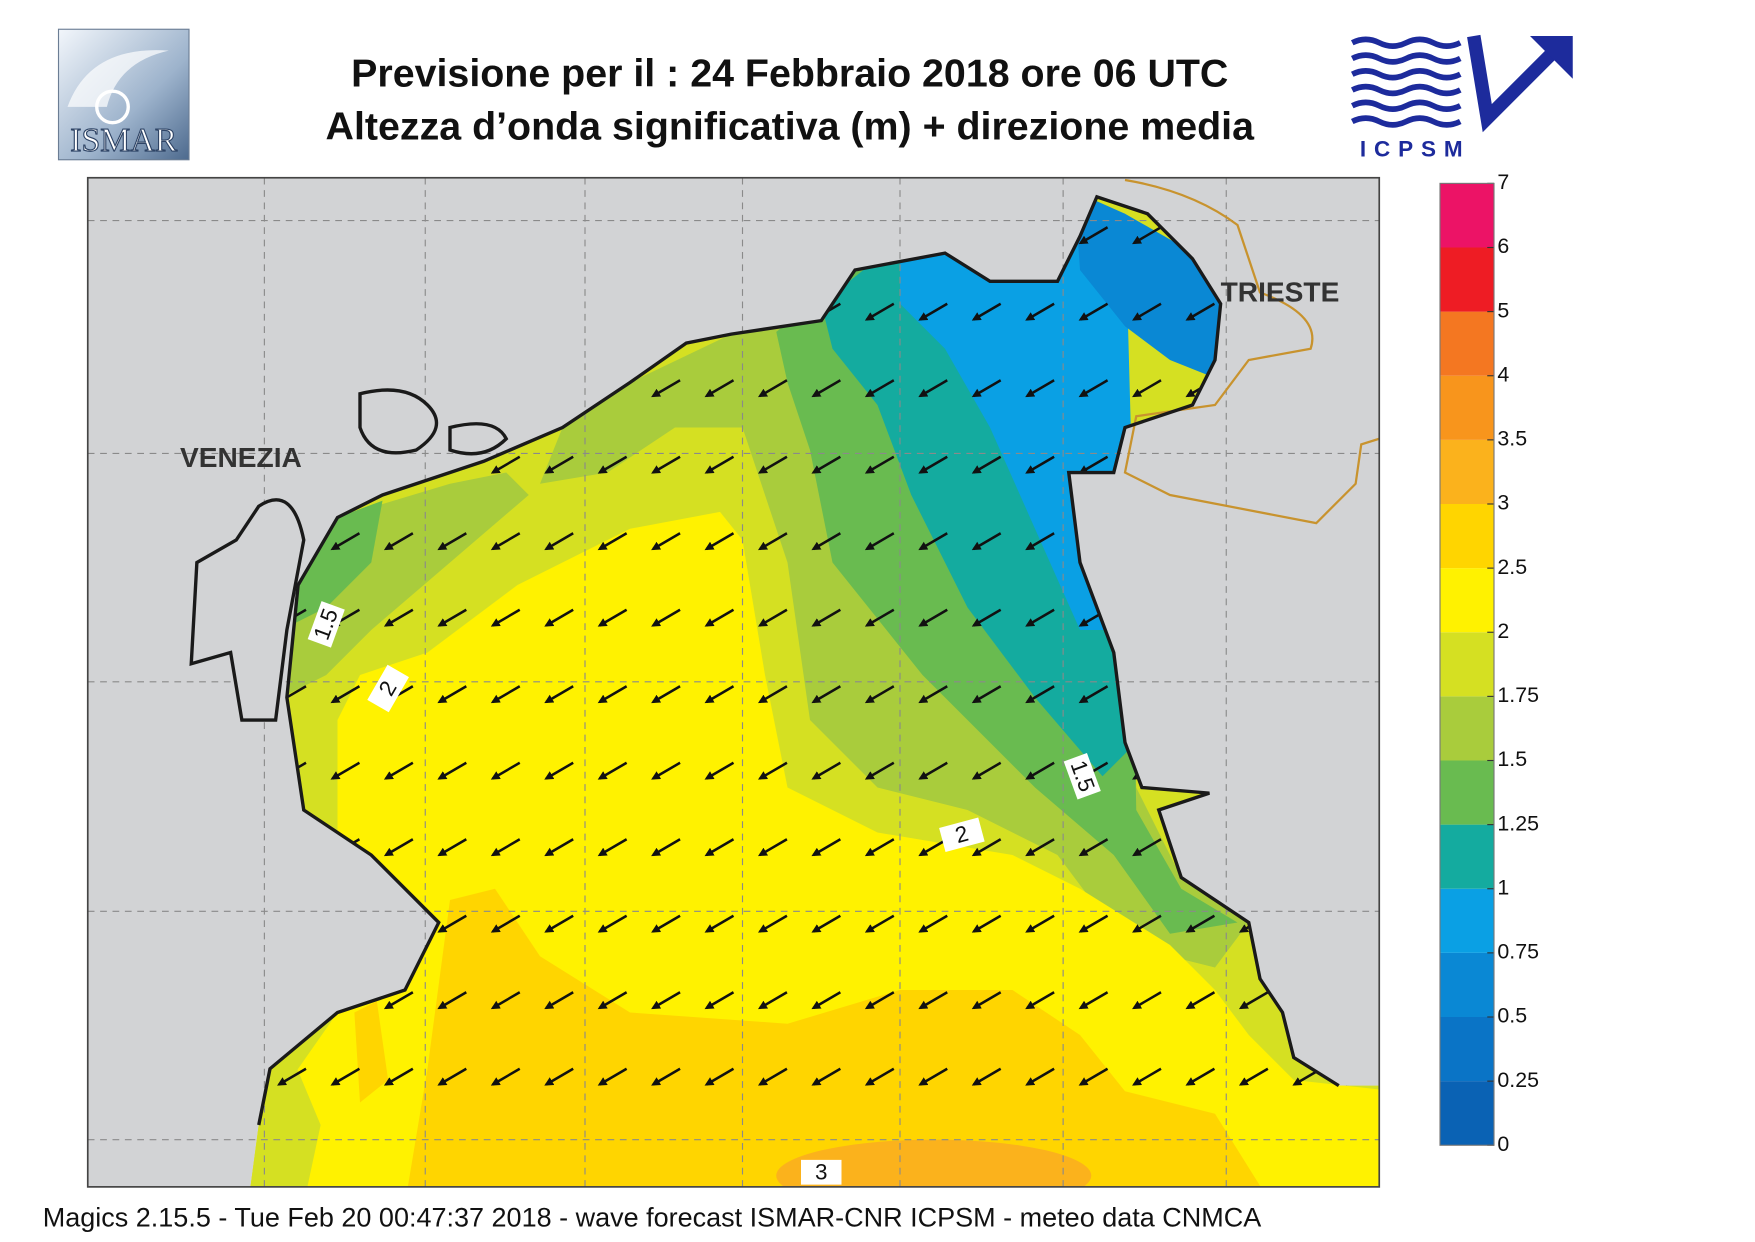 The width and height of the screenshot is (1755, 1242). What do you see at coordinates (1153, 289) in the screenshot?
I see `wave-height-zone` at bounding box center [1153, 289].